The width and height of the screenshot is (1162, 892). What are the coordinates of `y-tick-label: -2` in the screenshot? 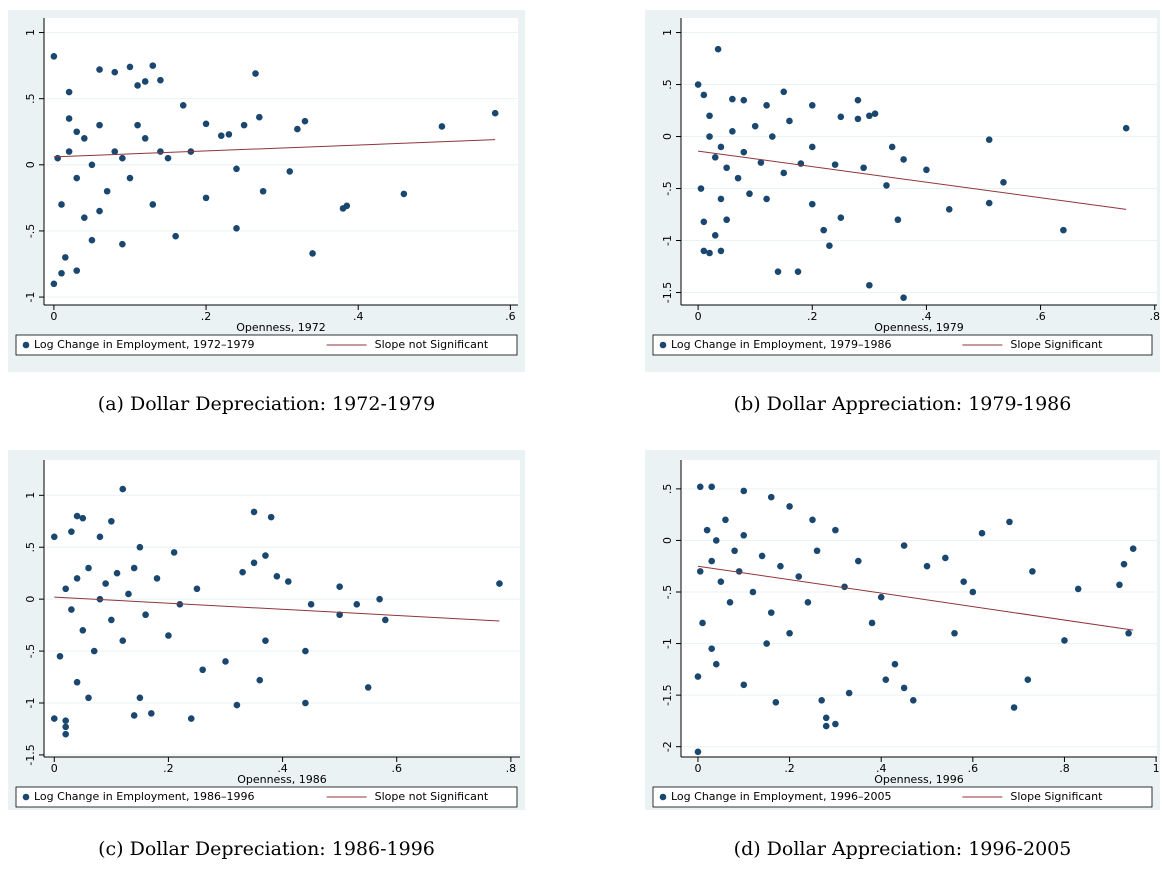 It's located at (667, 746).